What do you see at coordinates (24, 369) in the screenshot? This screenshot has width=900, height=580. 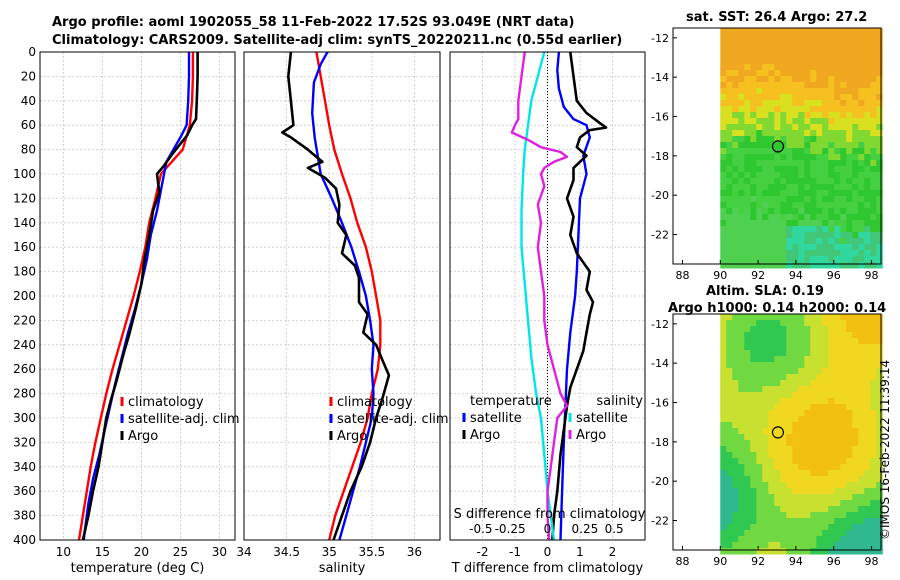 I see `y-tick-label: 260` at bounding box center [24, 369].